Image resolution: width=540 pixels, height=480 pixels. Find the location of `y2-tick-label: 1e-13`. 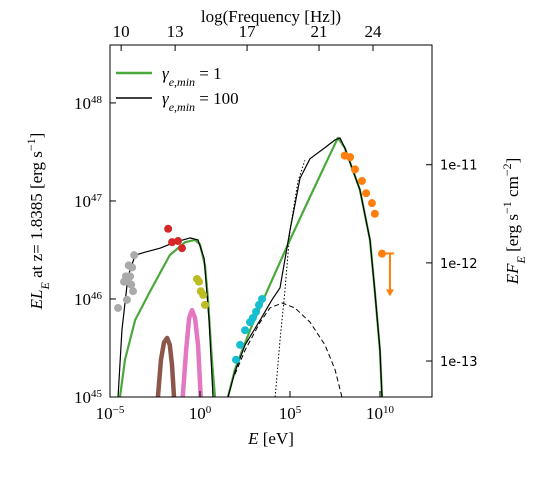

y2-tick-label: 1e-13 is located at coordinates (459, 362).